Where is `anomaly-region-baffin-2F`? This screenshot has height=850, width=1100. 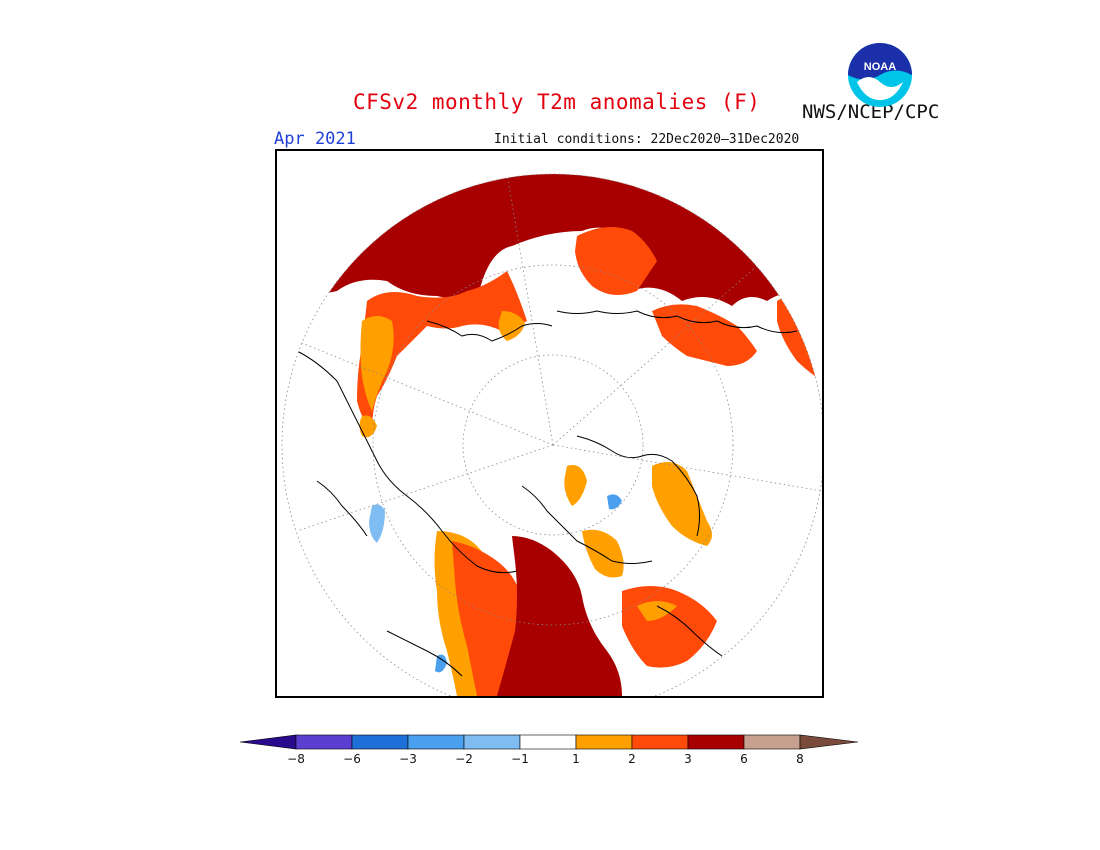 anomaly-region-baffin-2F is located at coordinates (575, 485).